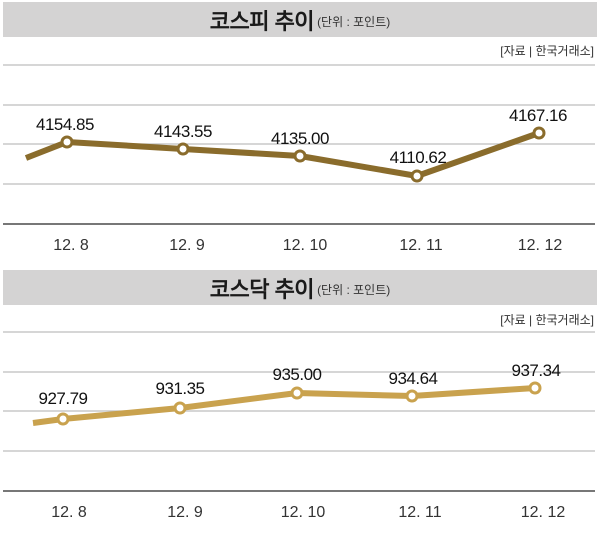  Describe the element at coordinates (262, 21) in the screenshot. I see `kospi-chart-title: 코스피 추이` at that location.